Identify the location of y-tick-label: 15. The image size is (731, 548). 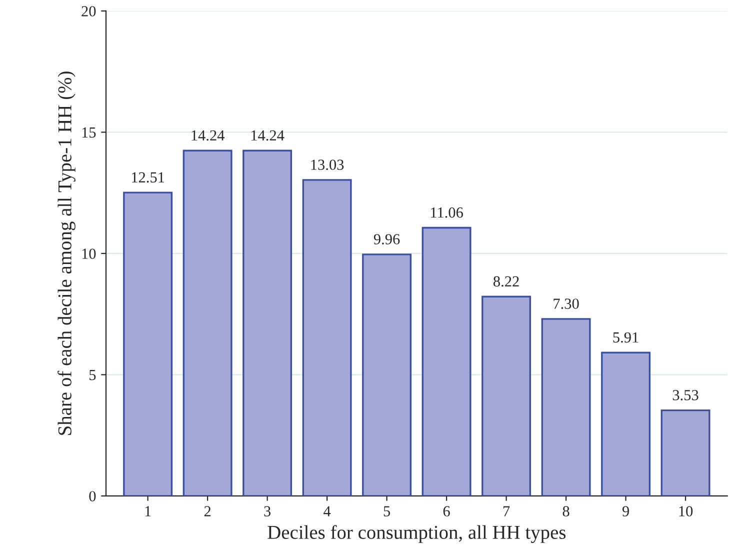
(89, 132).